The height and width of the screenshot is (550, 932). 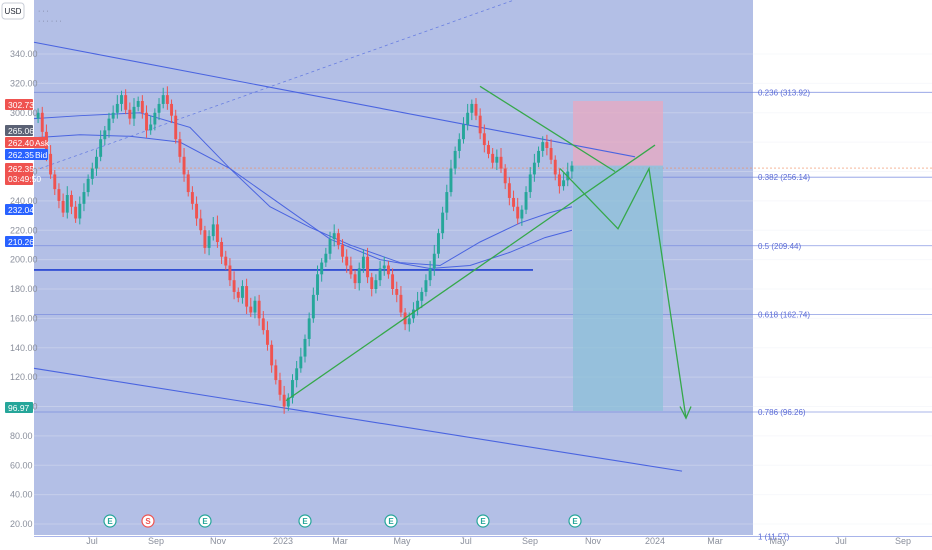 I want to click on y-tick-label: 180.00, so click(x=24, y=289).